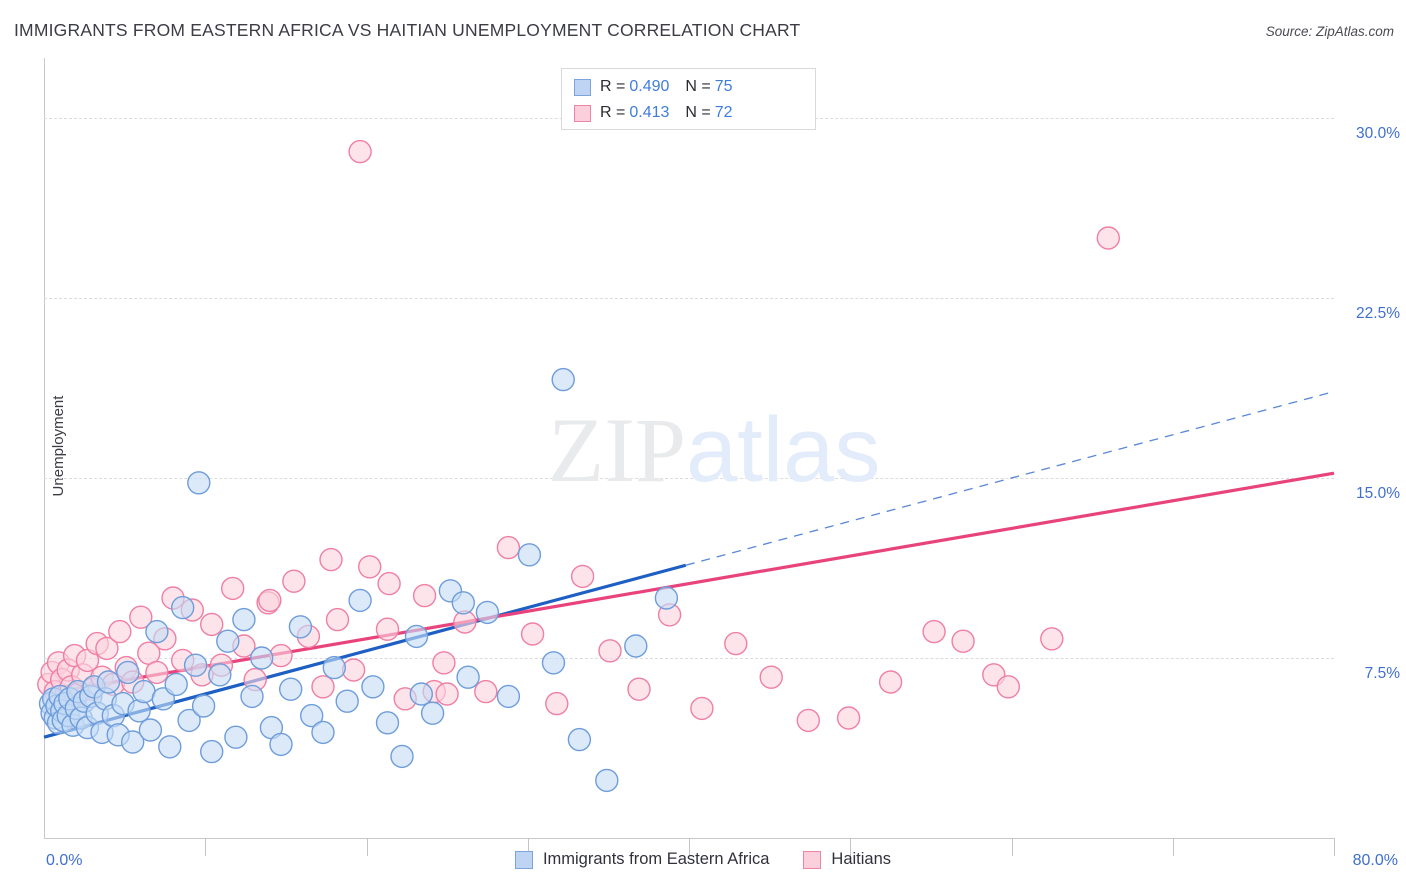 The width and height of the screenshot is (1406, 892). Describe the element at coordinates (1375, 860) in the screenshot. I see `x-axis-max-label: 80.0%` at that location.